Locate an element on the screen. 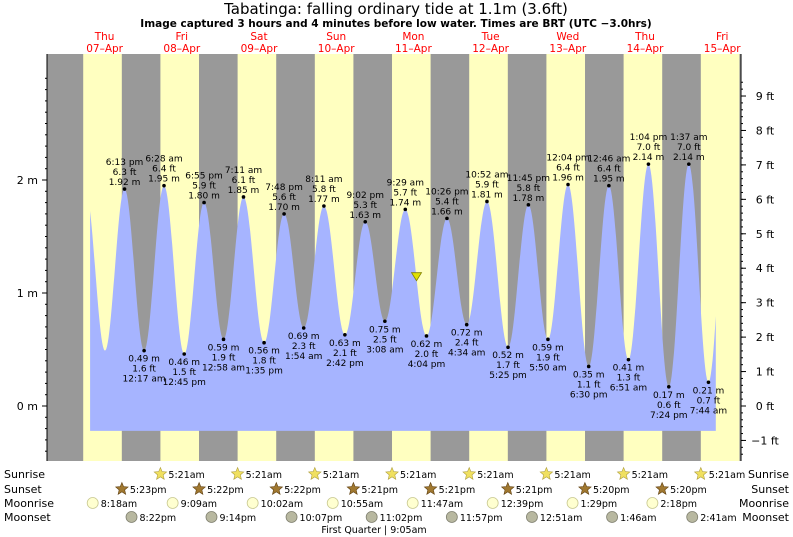 This screenshot has height=537, width=793. tide-time-label: 1:04 pm is located at coordinates (649, 138).